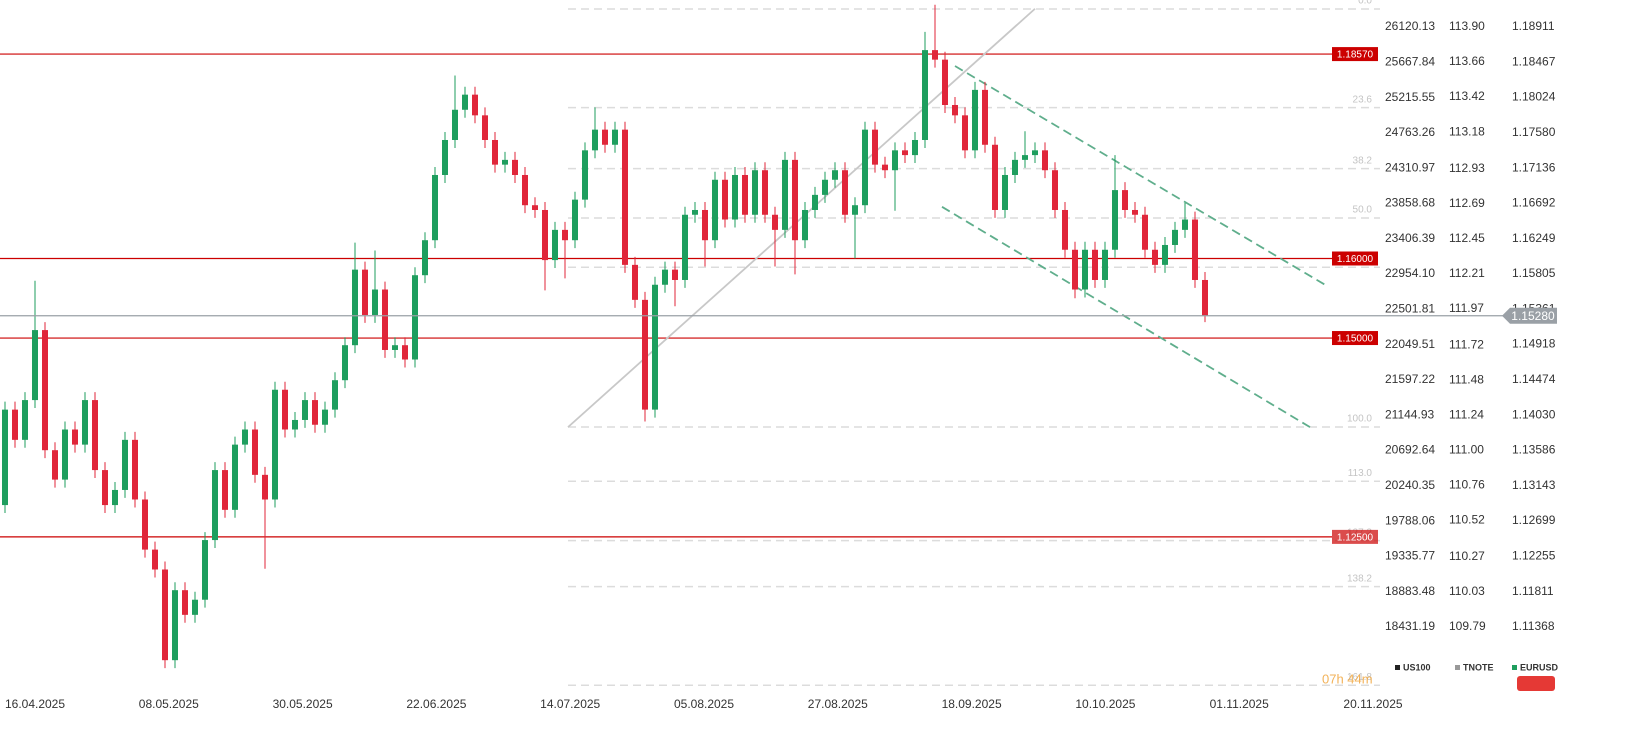 The height and width of the screenshot is (752, 1635). Describe the element at coordinates (1410, 61) in the screenshot. I see `y-tick-label: 25667.84` at that location.